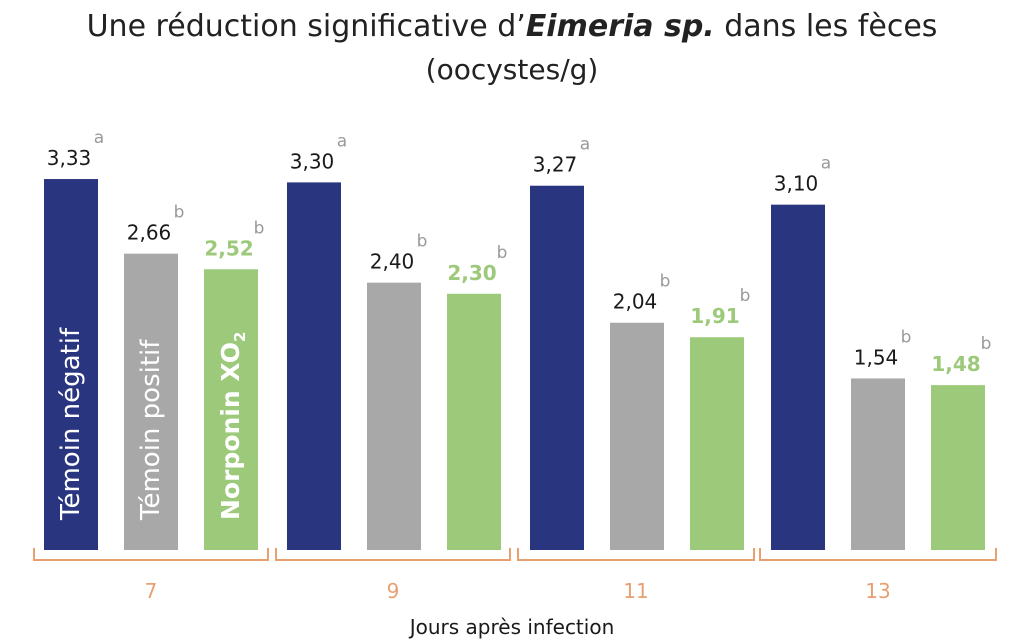  What do you see at coordinates (228, 248) in the screenshot?
I see `data-label-7-3: 2,52` at bounding box center [228, 248].